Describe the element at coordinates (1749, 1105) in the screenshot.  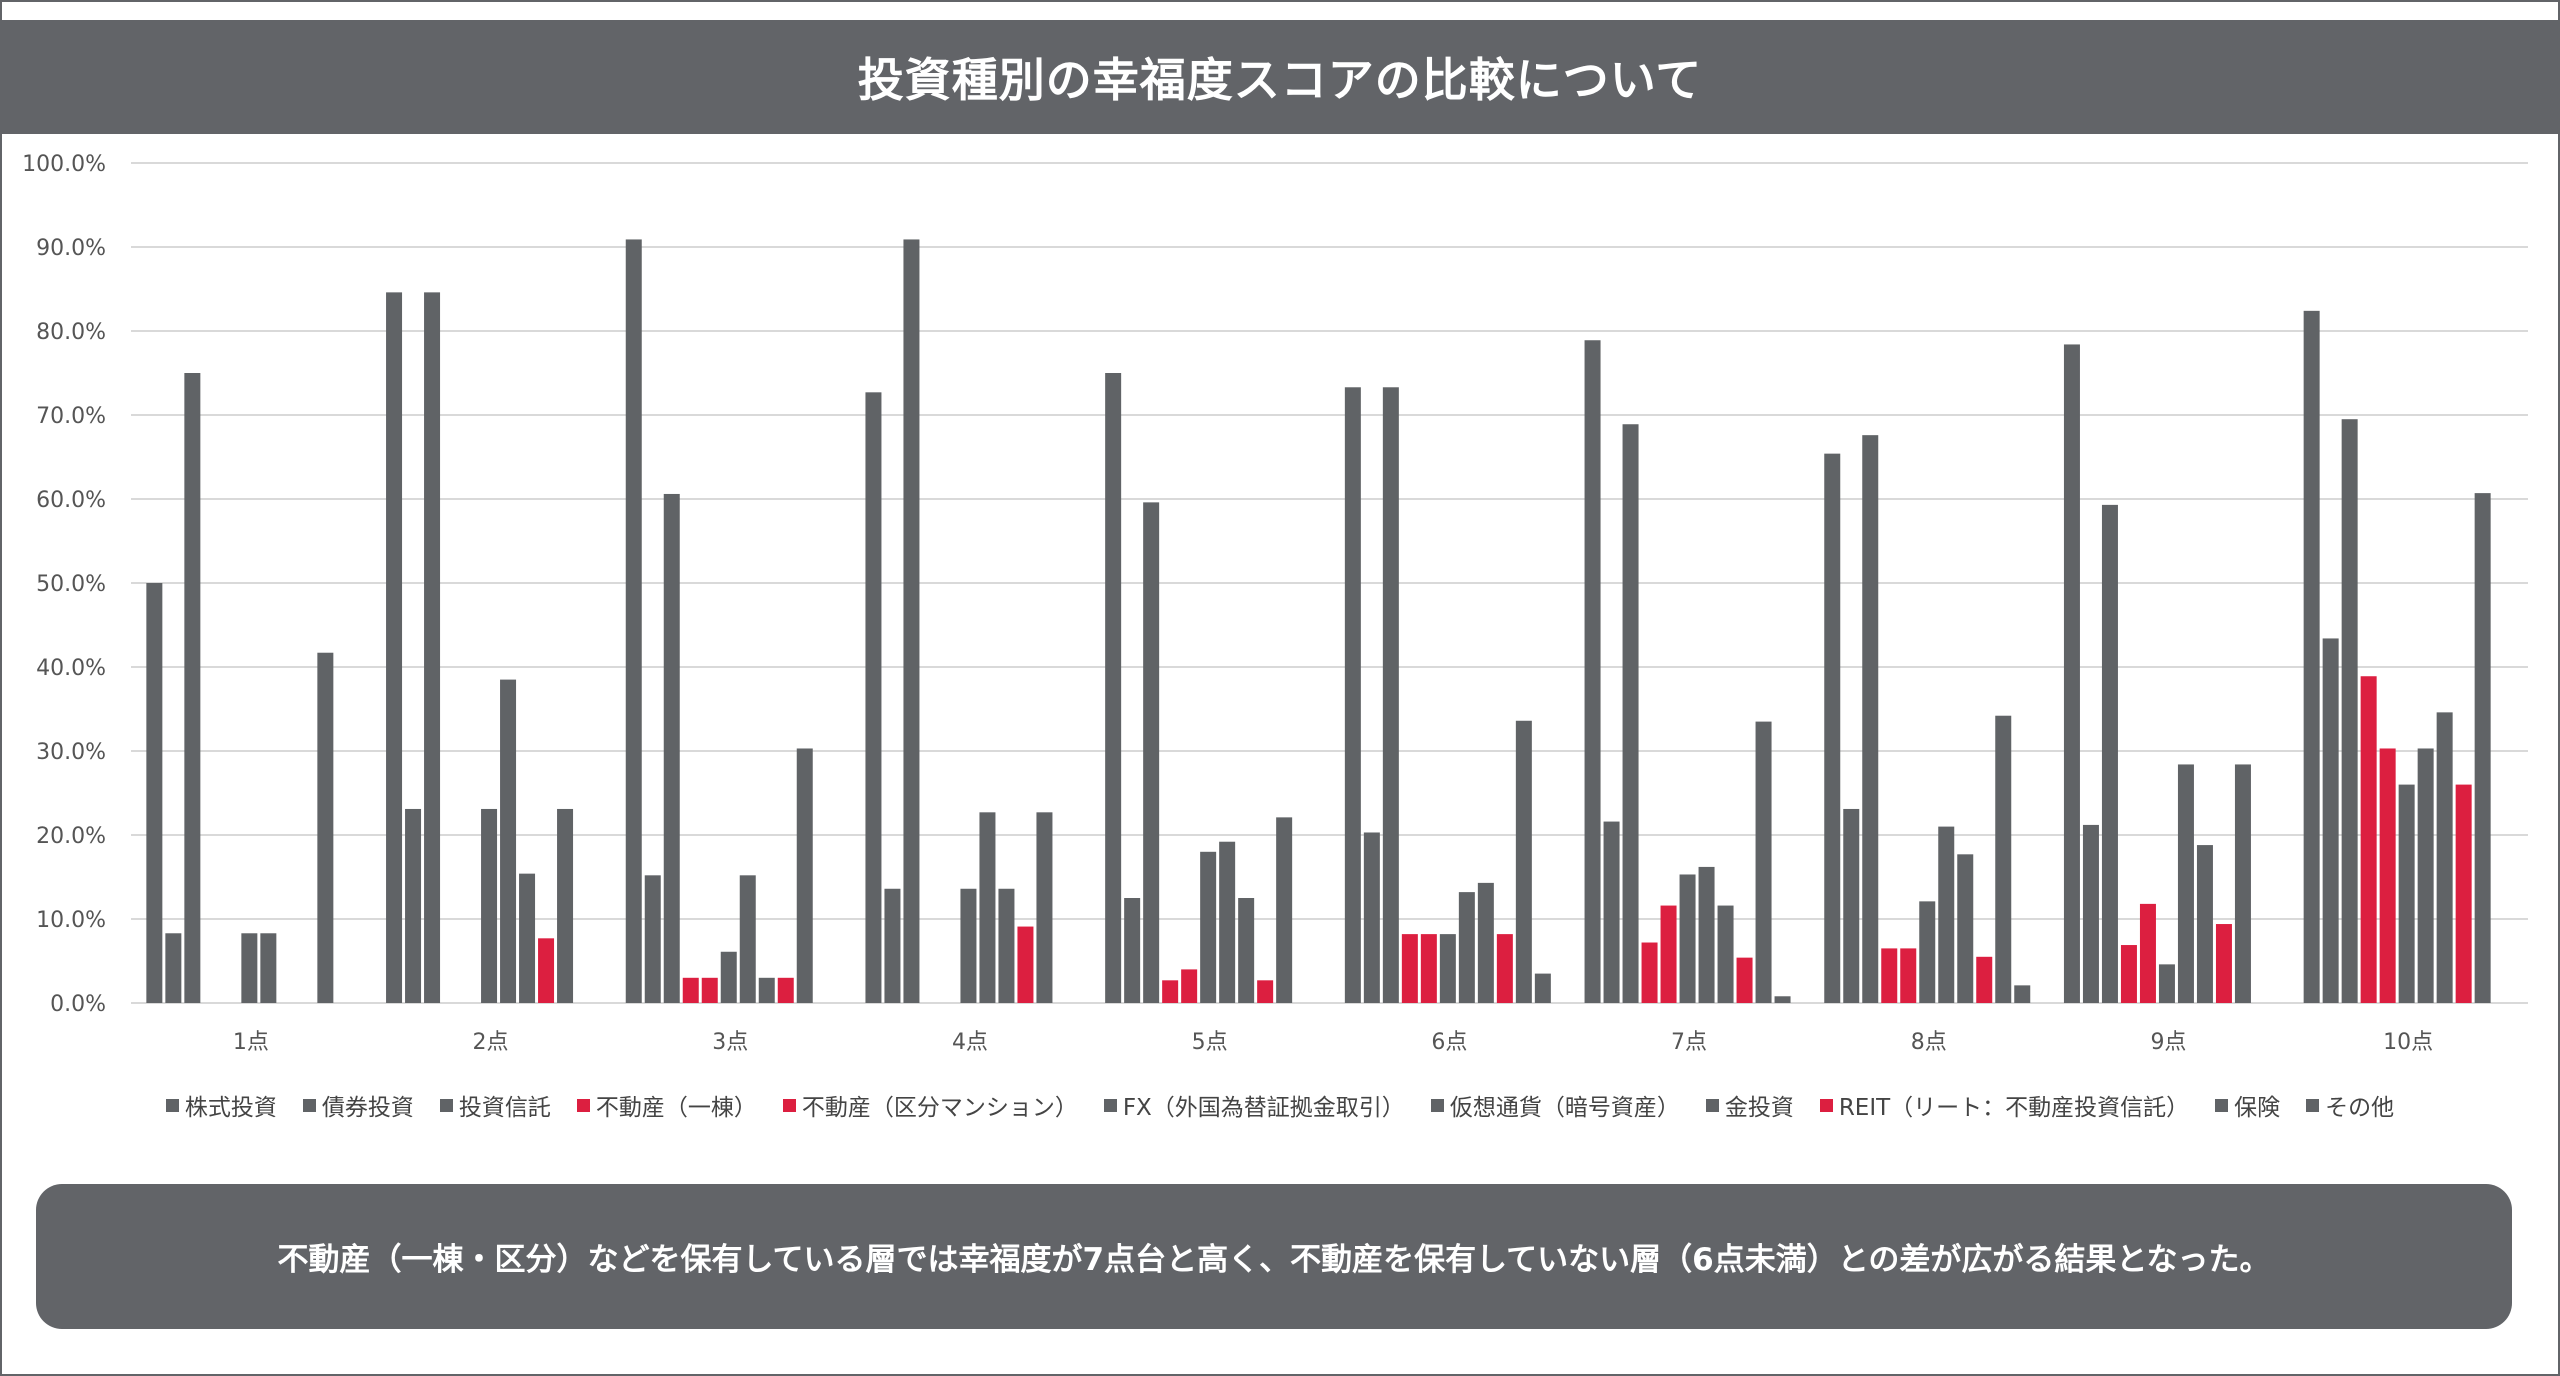
I see `legend-item: 金投資` at that location.